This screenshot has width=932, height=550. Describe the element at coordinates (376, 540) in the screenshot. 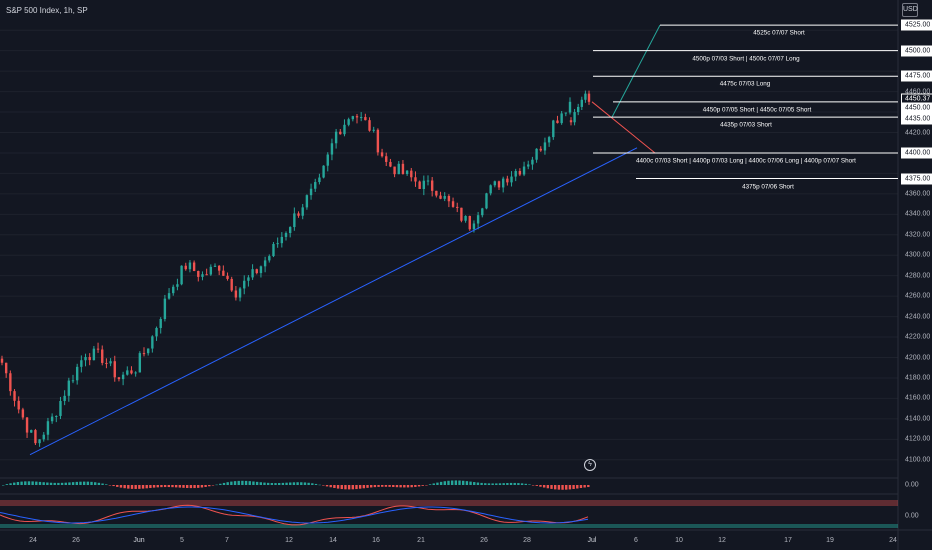

I see `date-tick-label: 16` at that location.